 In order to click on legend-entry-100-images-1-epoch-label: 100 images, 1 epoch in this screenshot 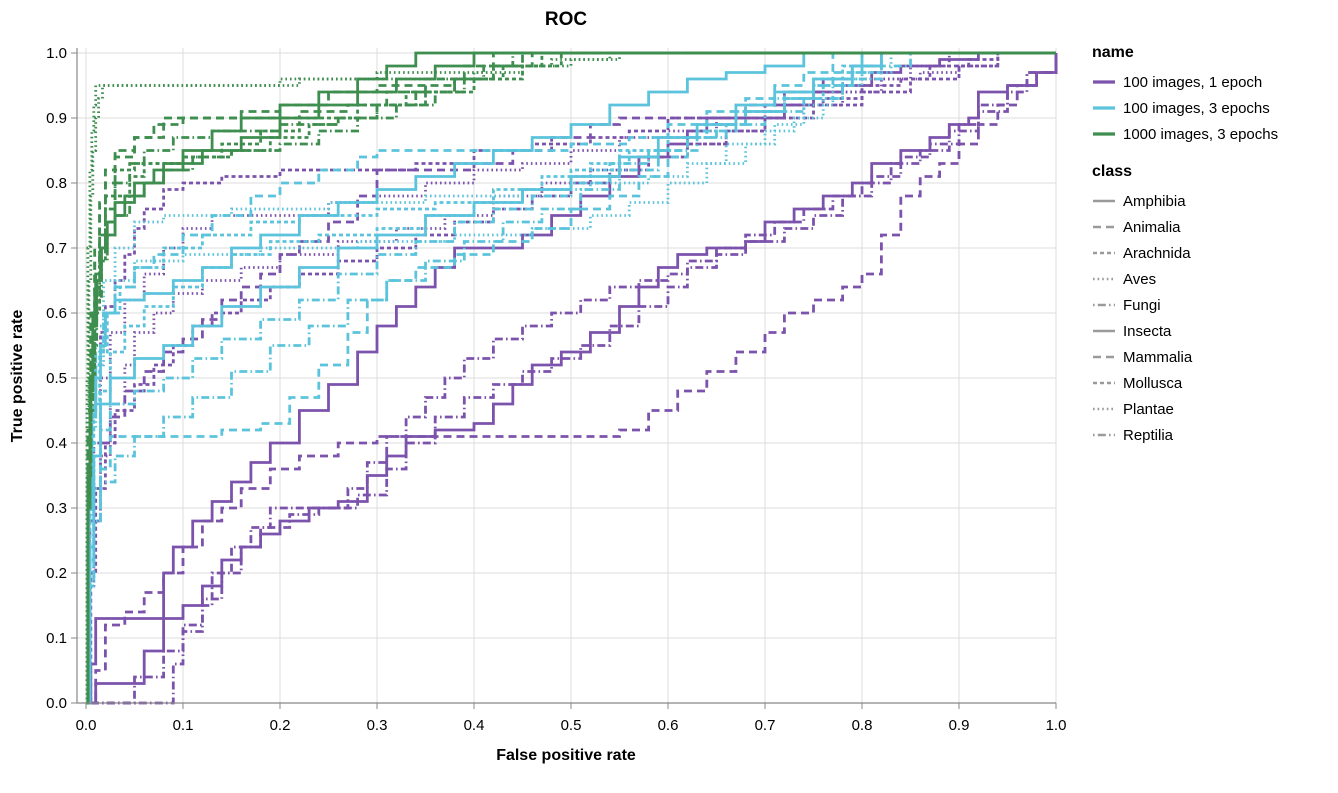, I will do `click(1193, 82)`.